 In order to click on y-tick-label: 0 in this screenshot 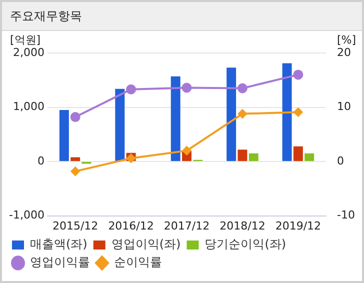, I will do `click(40, 161)`.